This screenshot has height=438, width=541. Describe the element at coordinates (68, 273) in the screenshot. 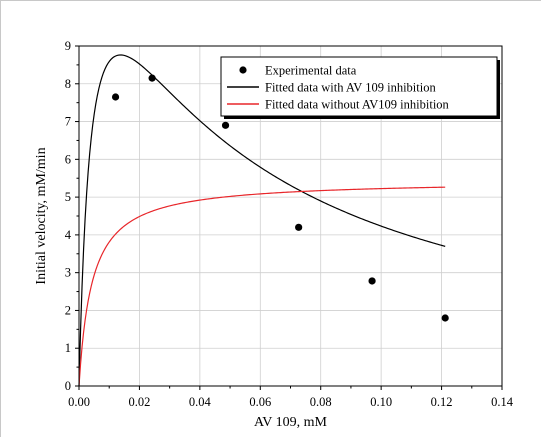

I see `y-tick-label: 3` at that location.